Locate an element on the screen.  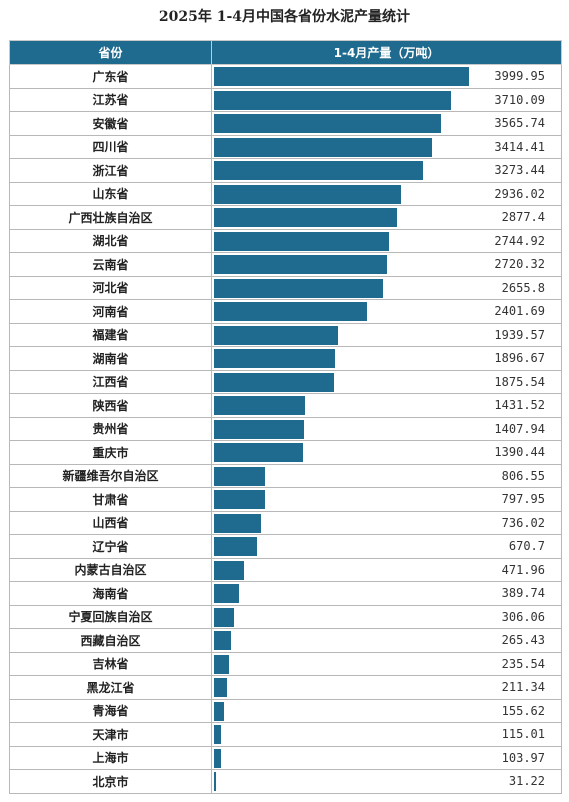
bar-value-label: 115.01 is located at coordinates (523, 734).